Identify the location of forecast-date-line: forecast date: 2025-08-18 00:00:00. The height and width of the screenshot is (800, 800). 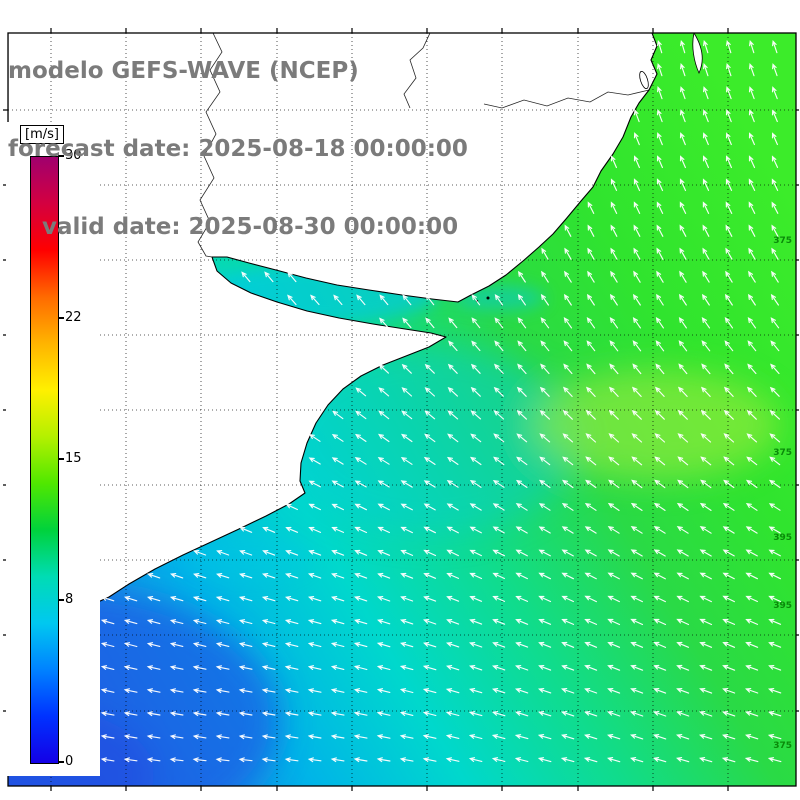
(238, 149).